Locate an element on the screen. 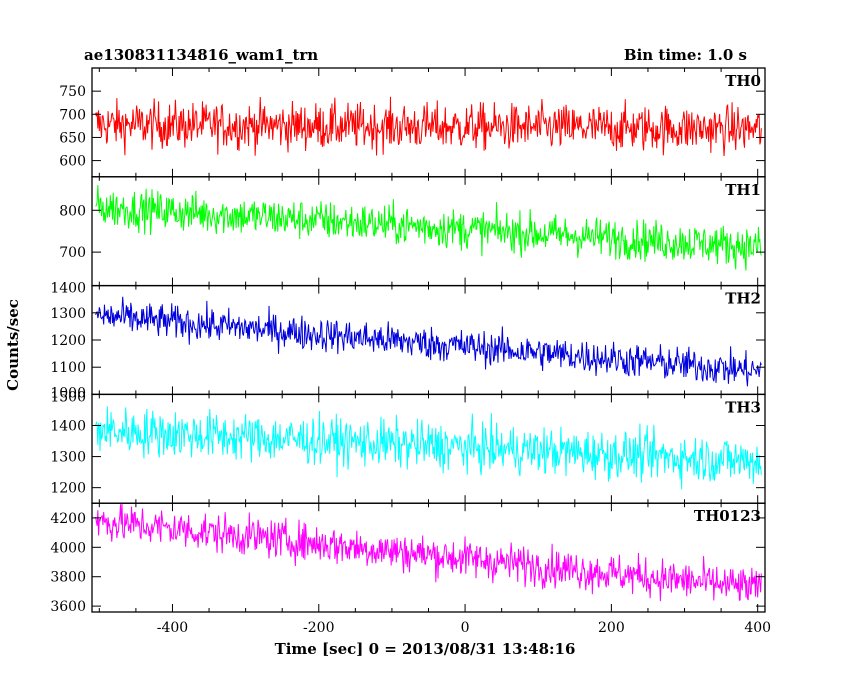 This screenshot has height=680, width=850. series-line-th0123 is located at coordinates (428, 552).